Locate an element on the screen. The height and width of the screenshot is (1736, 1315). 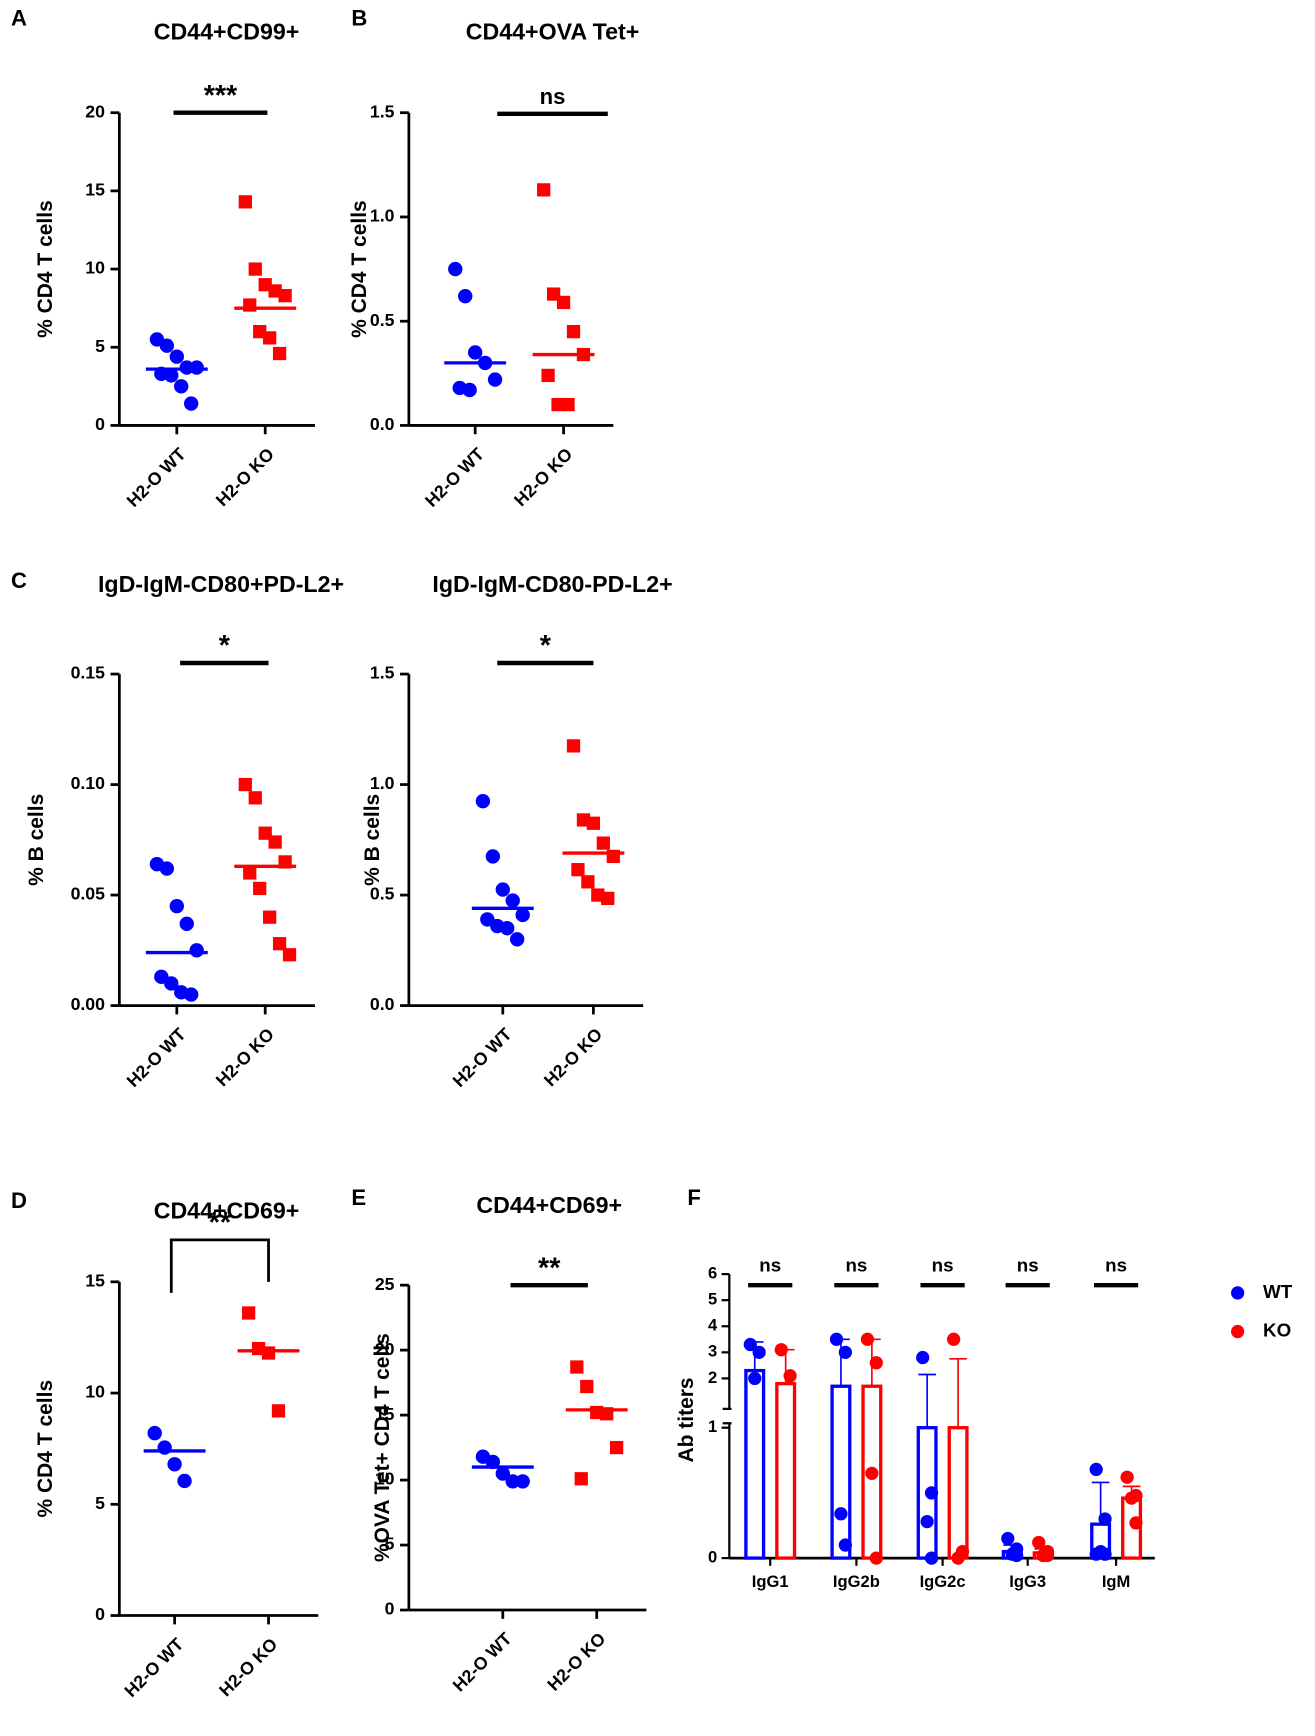
legend-marker is located at coordinates (1238, 1293).